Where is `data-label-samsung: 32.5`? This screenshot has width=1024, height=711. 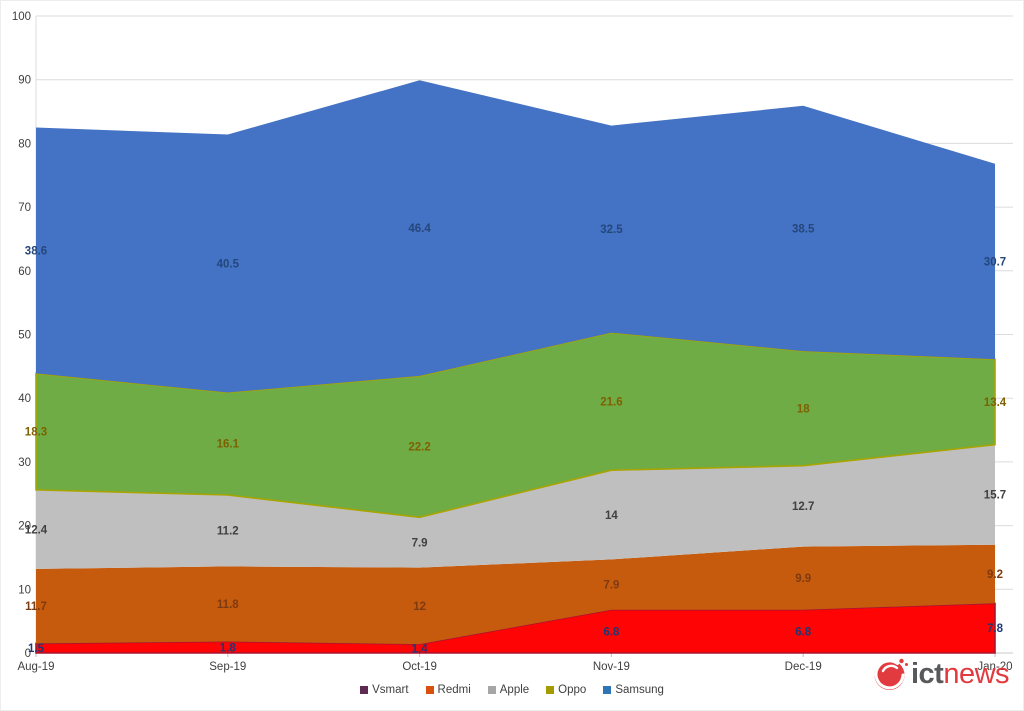 data-label-samsung: 32.5 is located at coordinates (611, 230).